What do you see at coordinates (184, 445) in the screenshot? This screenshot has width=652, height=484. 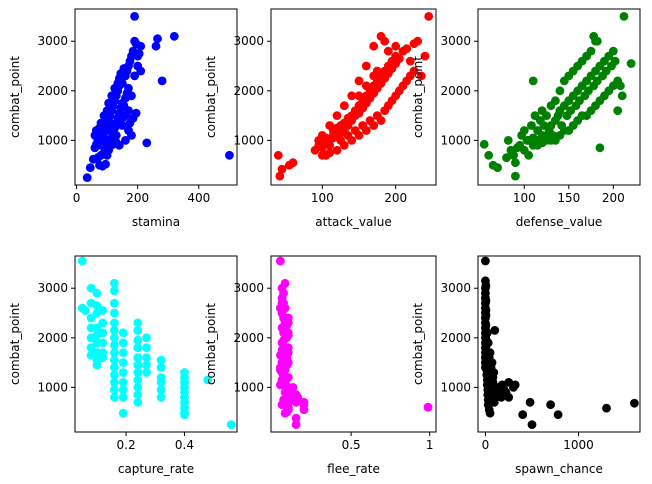 I see `x-tick-label: 0.4` at bounding box center [184, 445].